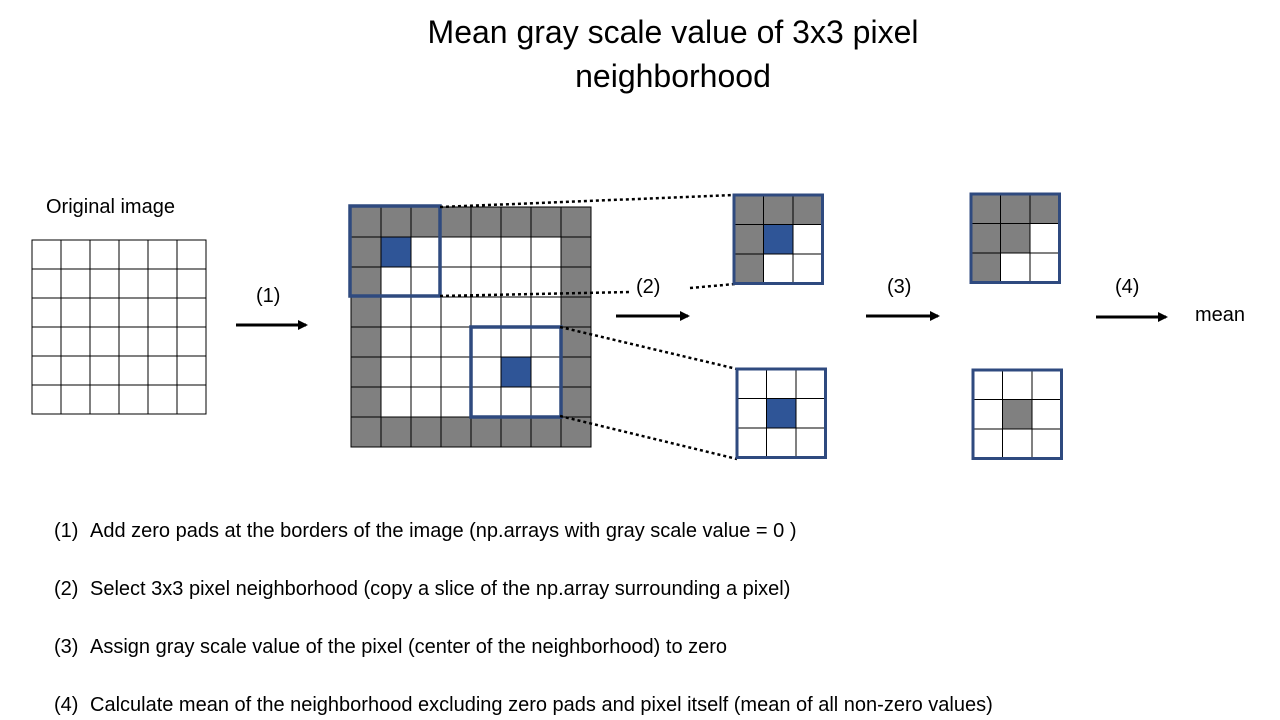 This screenshot has width=1280, height=720. I want to click on step-number: (4), so click(66, 705).